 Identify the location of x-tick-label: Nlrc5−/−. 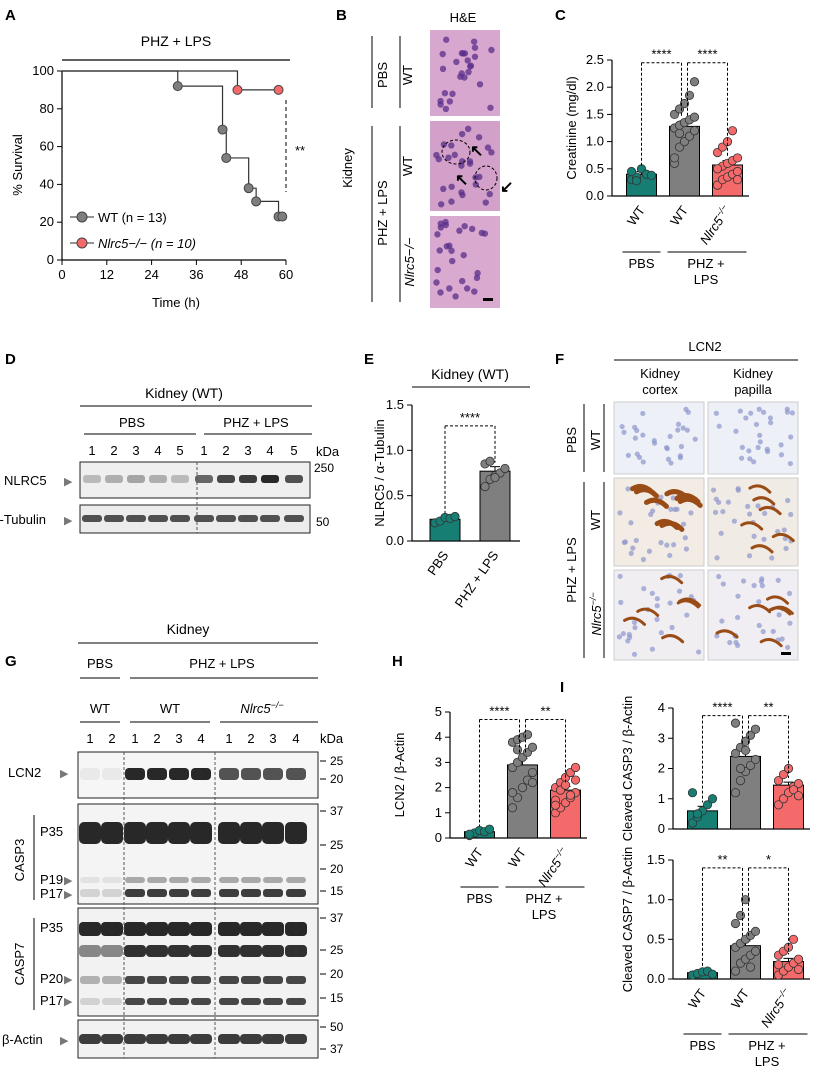
(776, 1008).